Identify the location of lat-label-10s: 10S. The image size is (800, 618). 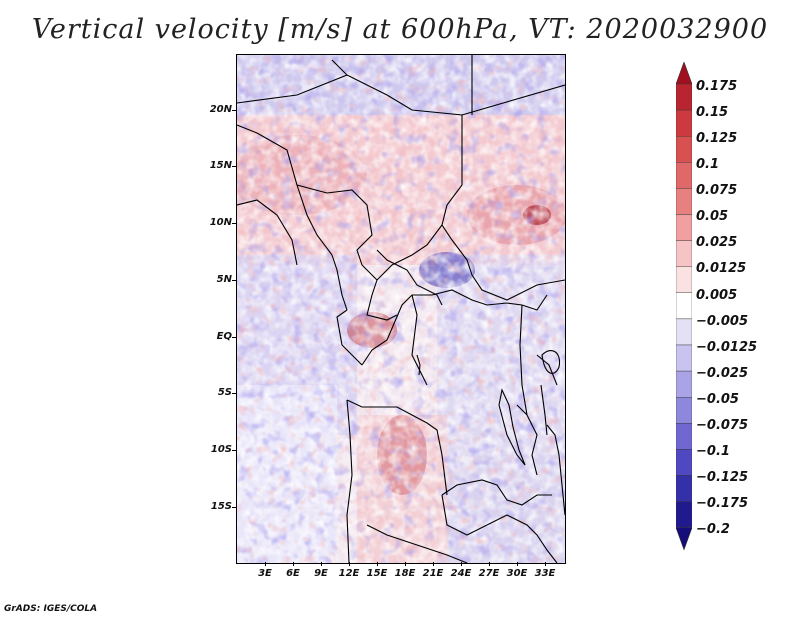
(221, 449).